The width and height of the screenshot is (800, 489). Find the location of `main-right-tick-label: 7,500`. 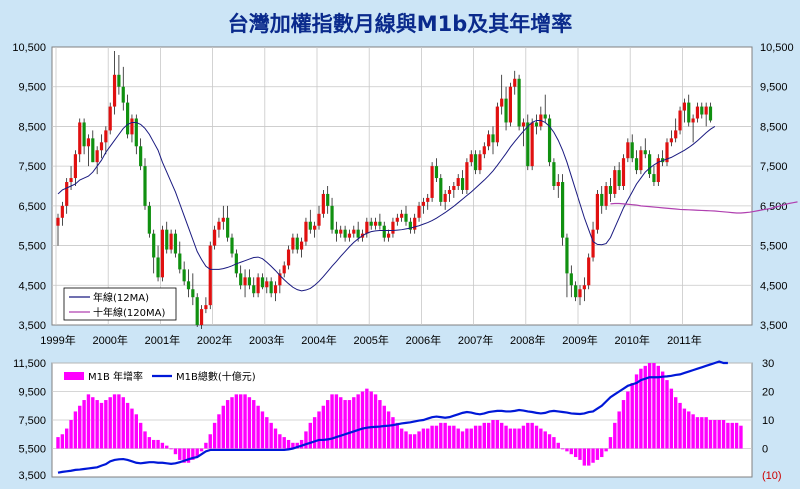

main-right-tick-label: 7,500 is located at coordinates (774, 167).